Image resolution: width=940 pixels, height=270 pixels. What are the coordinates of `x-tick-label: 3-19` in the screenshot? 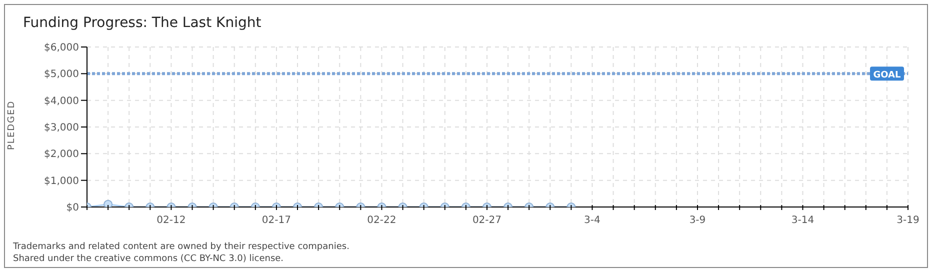 It's located at (908, 220).